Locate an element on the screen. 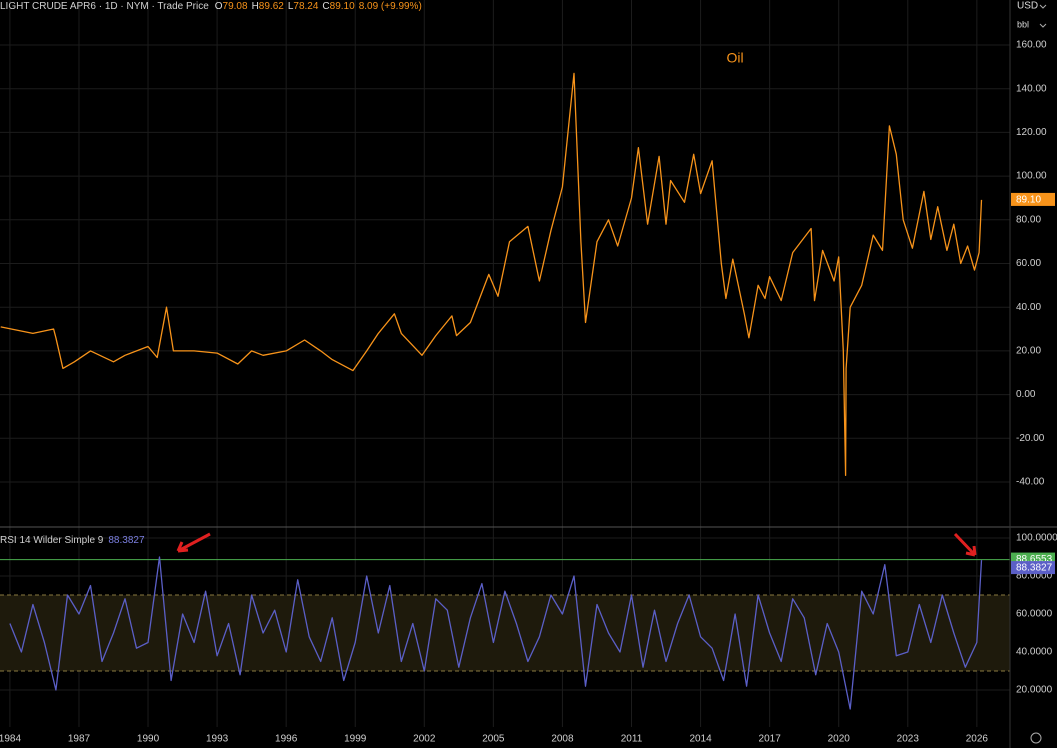 The height and width of the screenshot is (748, 1057). unit: bbl is located at coordinates (1023, 24).